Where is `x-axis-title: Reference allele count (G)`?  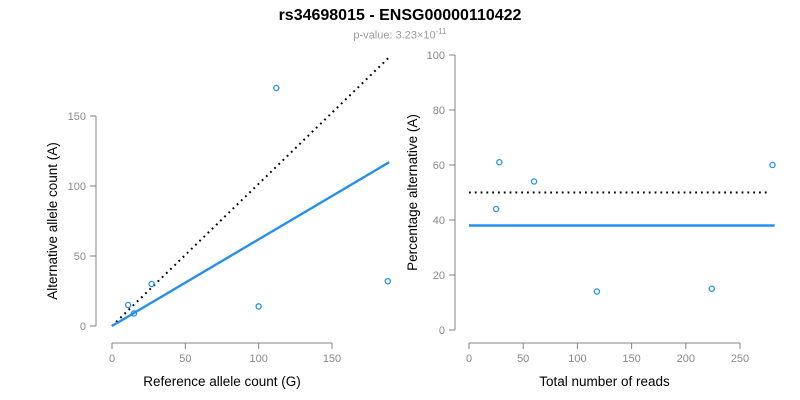 x-axis-title: Reference allele count (G) is located at coordinates (222, 381).